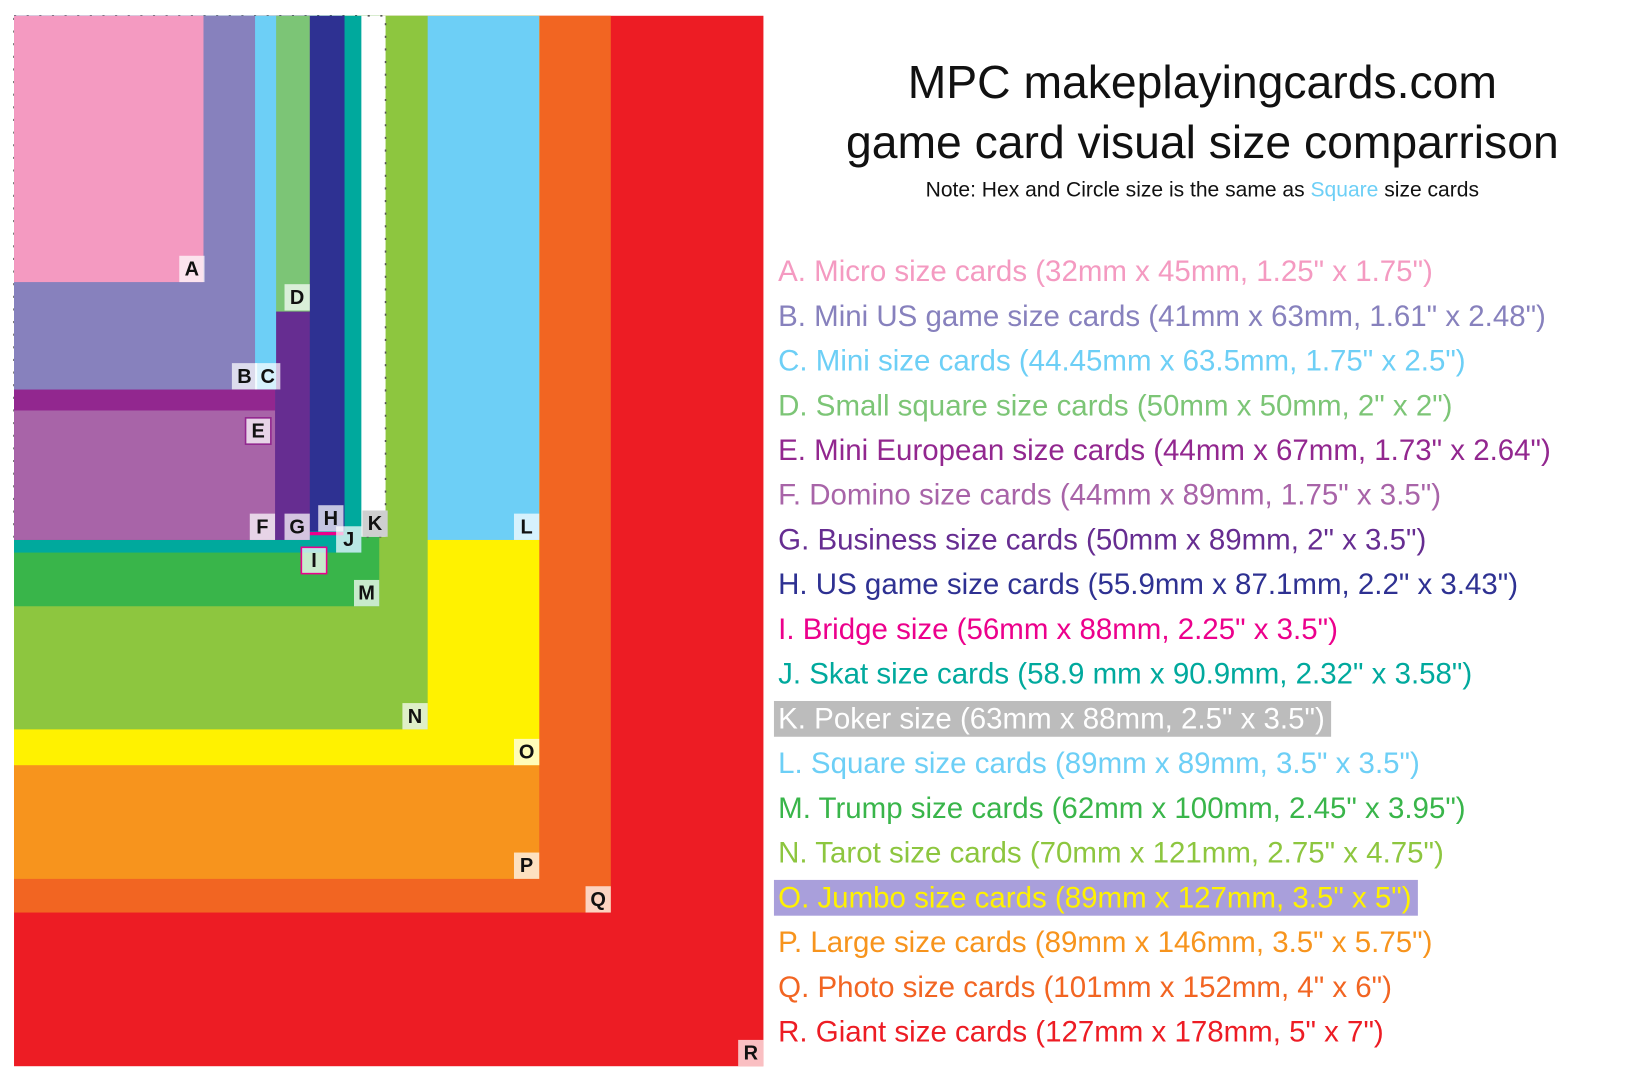 The image size is (1650, 1082). I want to click on label-letter: L, so click(526, 527).